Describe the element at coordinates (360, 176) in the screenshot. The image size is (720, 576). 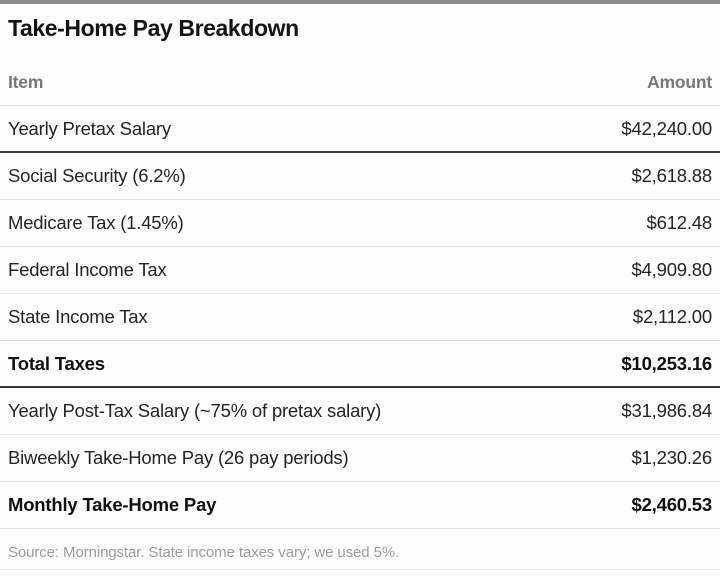
I see `table-row: Social Security (6.2%) $2,618.88` at that location.